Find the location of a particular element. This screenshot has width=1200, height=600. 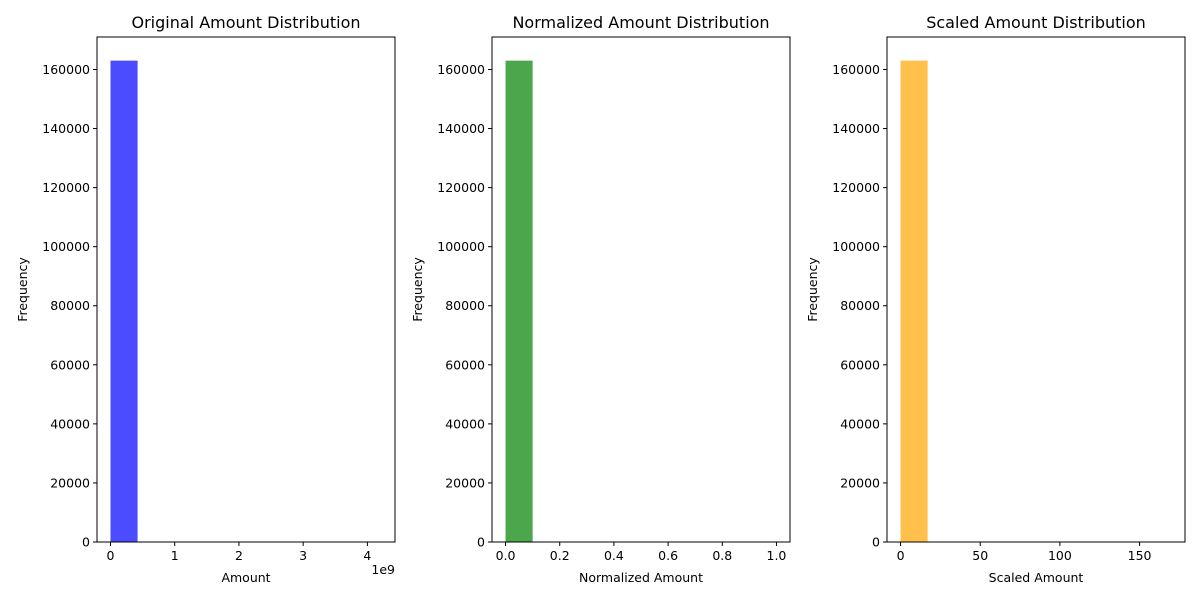

x-offset-label: 1e9 is located at coordinates (383, 569).